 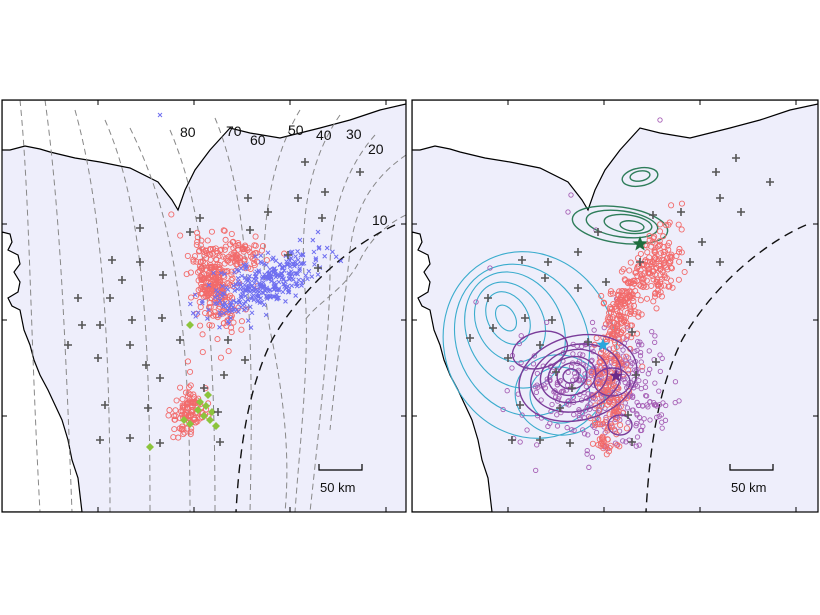 I want to click on cyan-density-contour, so click(x=506, y=318).